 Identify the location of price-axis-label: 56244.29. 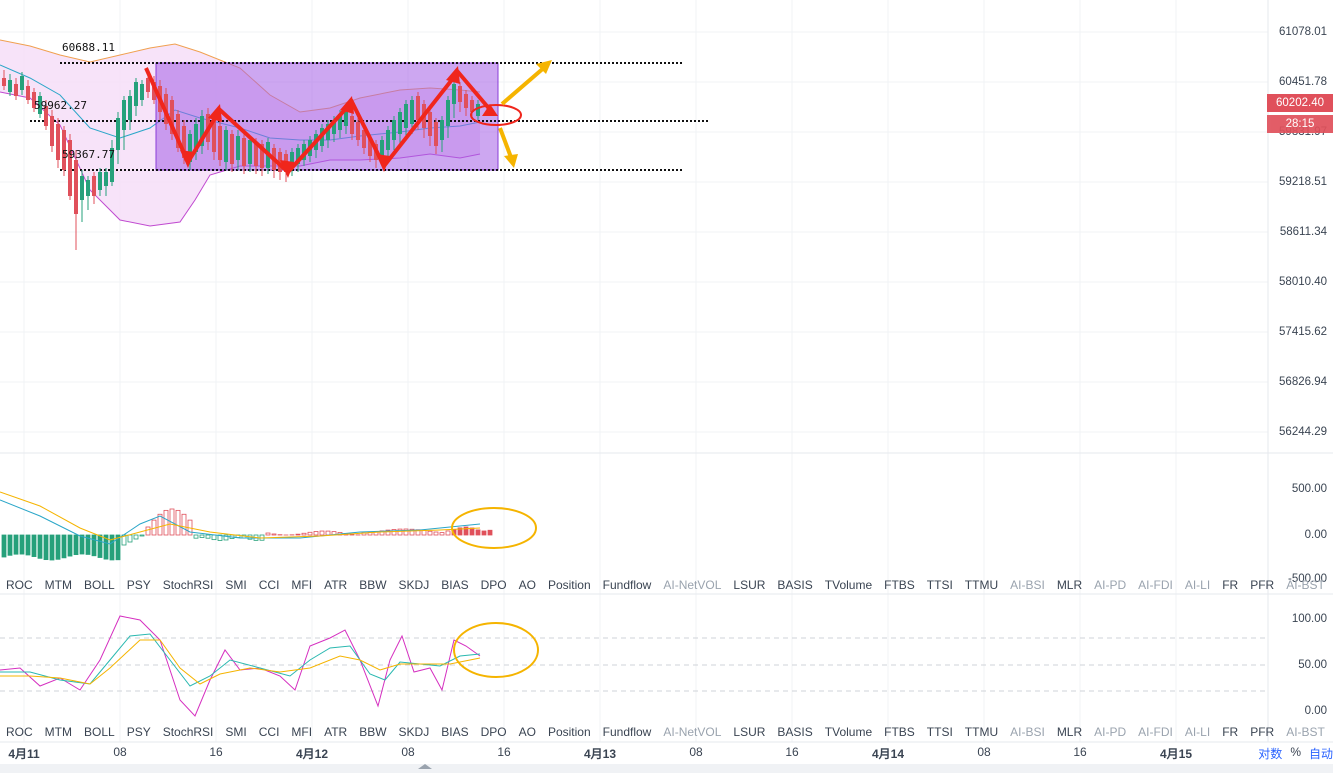
(1303, 432).